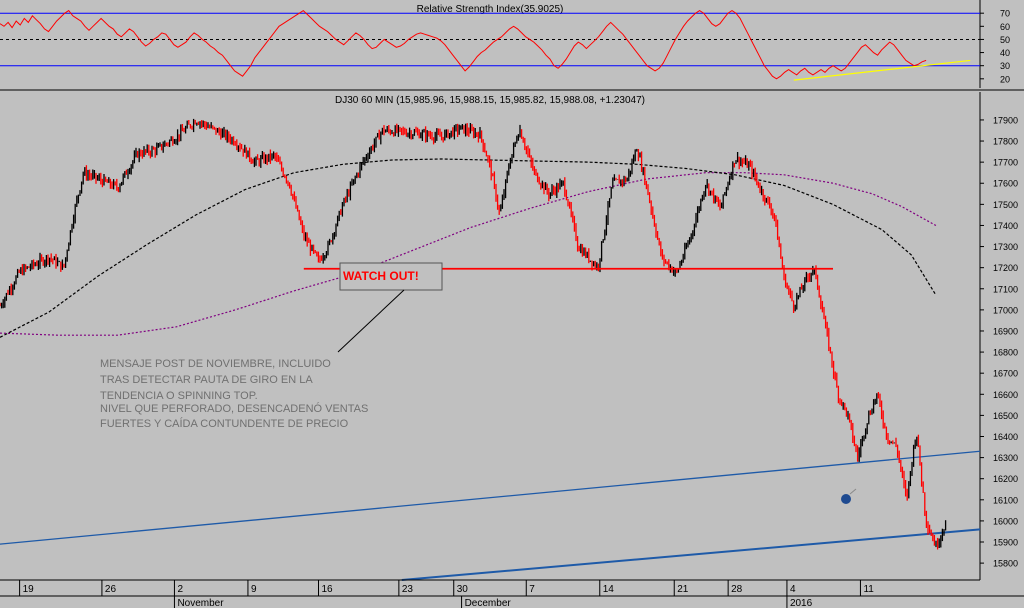 The width and height of the screenshot is (1024, 608). I want to click on note-line-4: NIVEL QUE PERFORADO, DESENCADENÓ VENTAS, so click(234, 408).